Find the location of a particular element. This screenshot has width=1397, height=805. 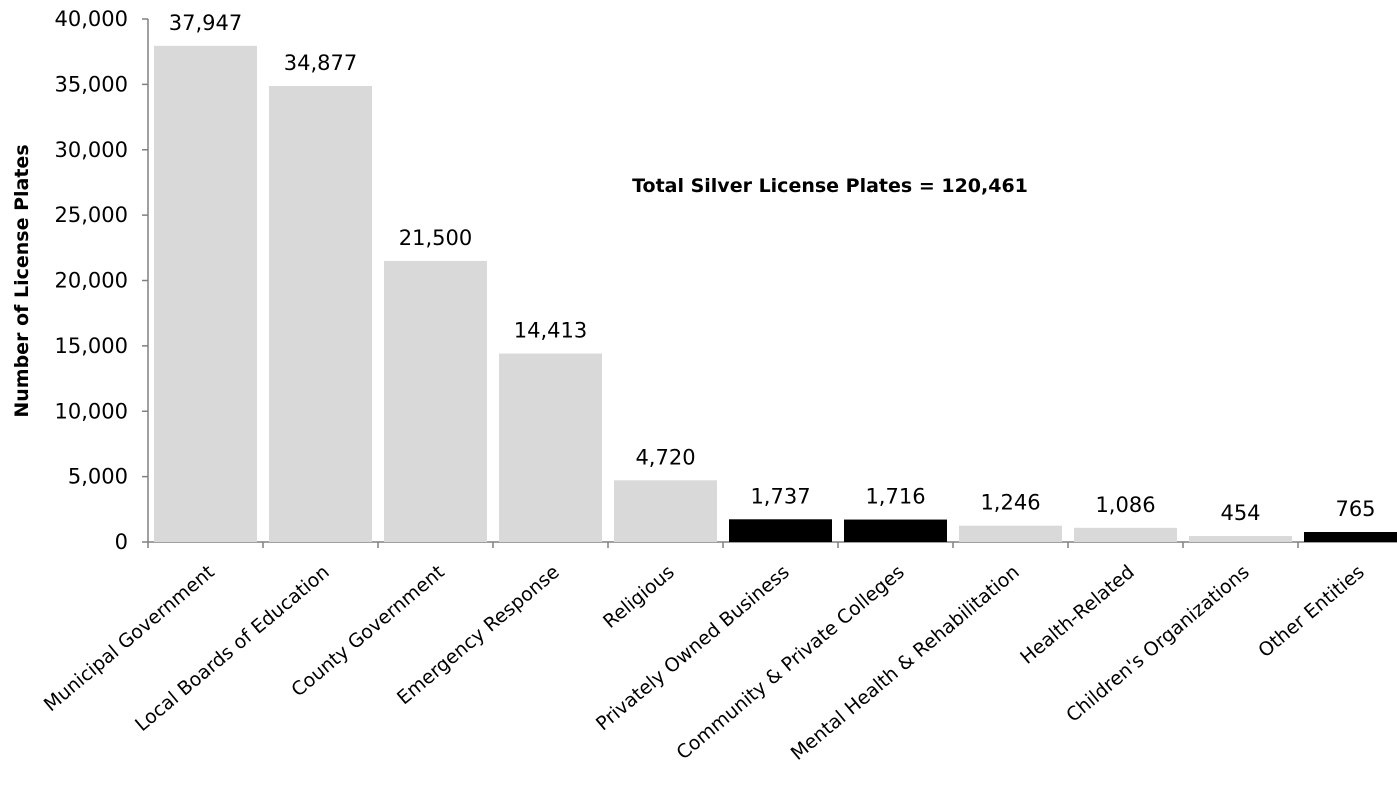

category-label: Health-Related is located at coordinates (1077, 615).